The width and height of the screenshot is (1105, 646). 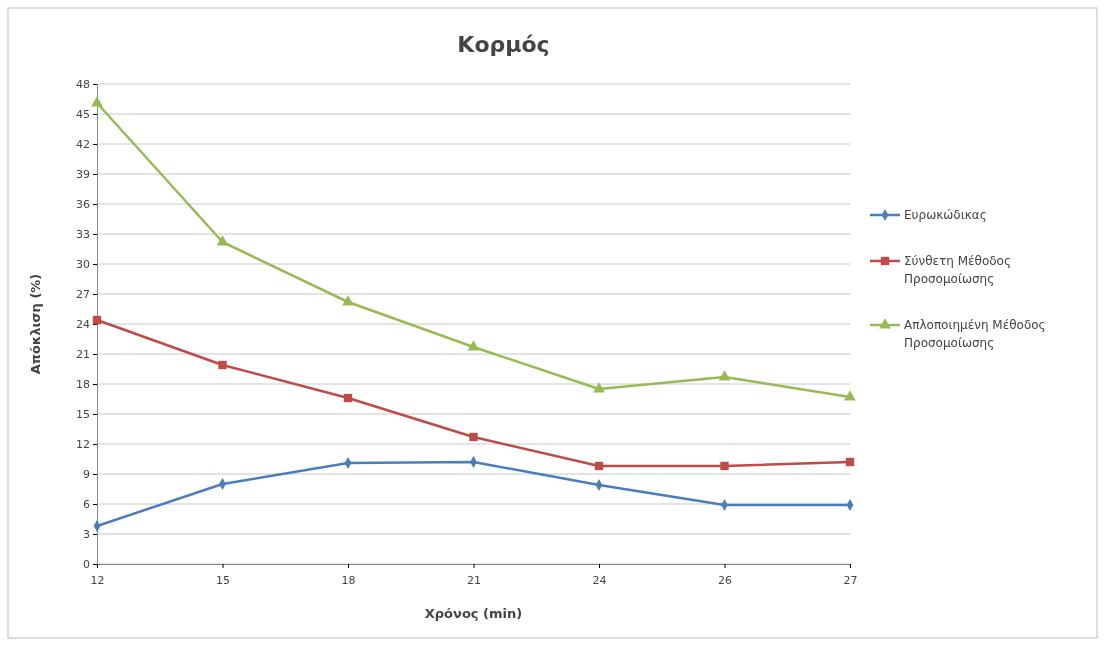 What do you see at coordinates (83, 85) in the screenshot?
I see `y-tick-label: 48` at bounding box center [83, 85].